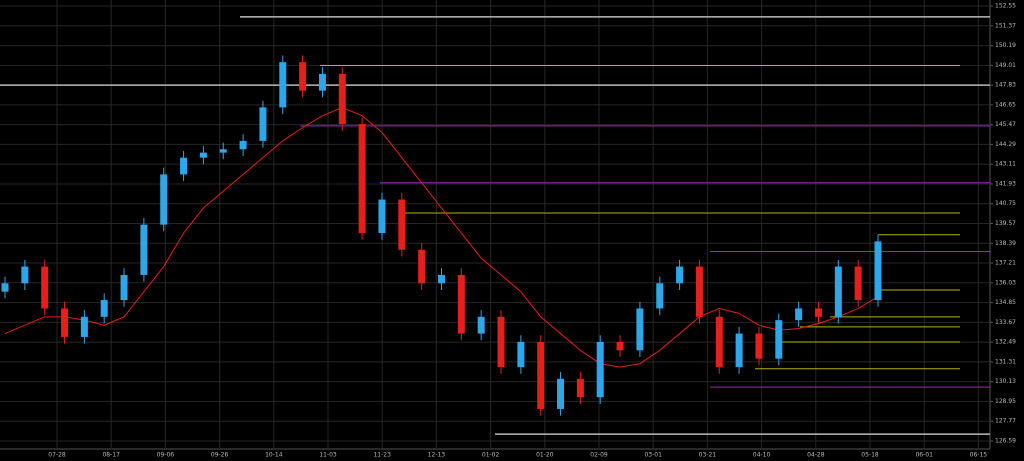  What do you see at coordinates (1005, 421) in the screenshot?
I see `y-tick-label: 127.77` at bounding box center [1005, 421].